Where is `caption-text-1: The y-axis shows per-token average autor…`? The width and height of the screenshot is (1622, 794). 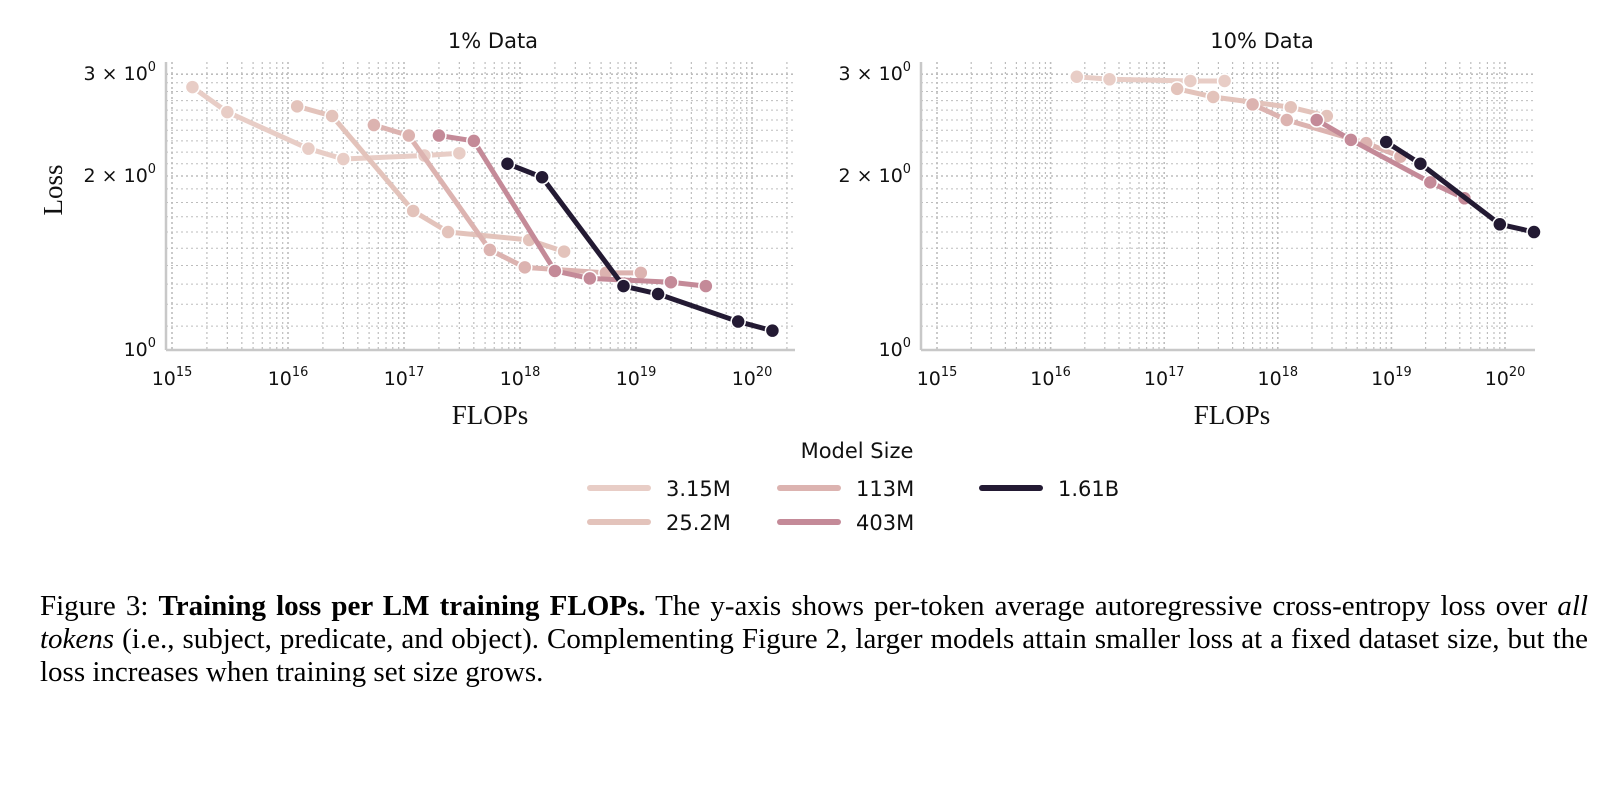 caption-text-1: The y-axis shows per-token average autor… is located at coordinates (1101, 606).